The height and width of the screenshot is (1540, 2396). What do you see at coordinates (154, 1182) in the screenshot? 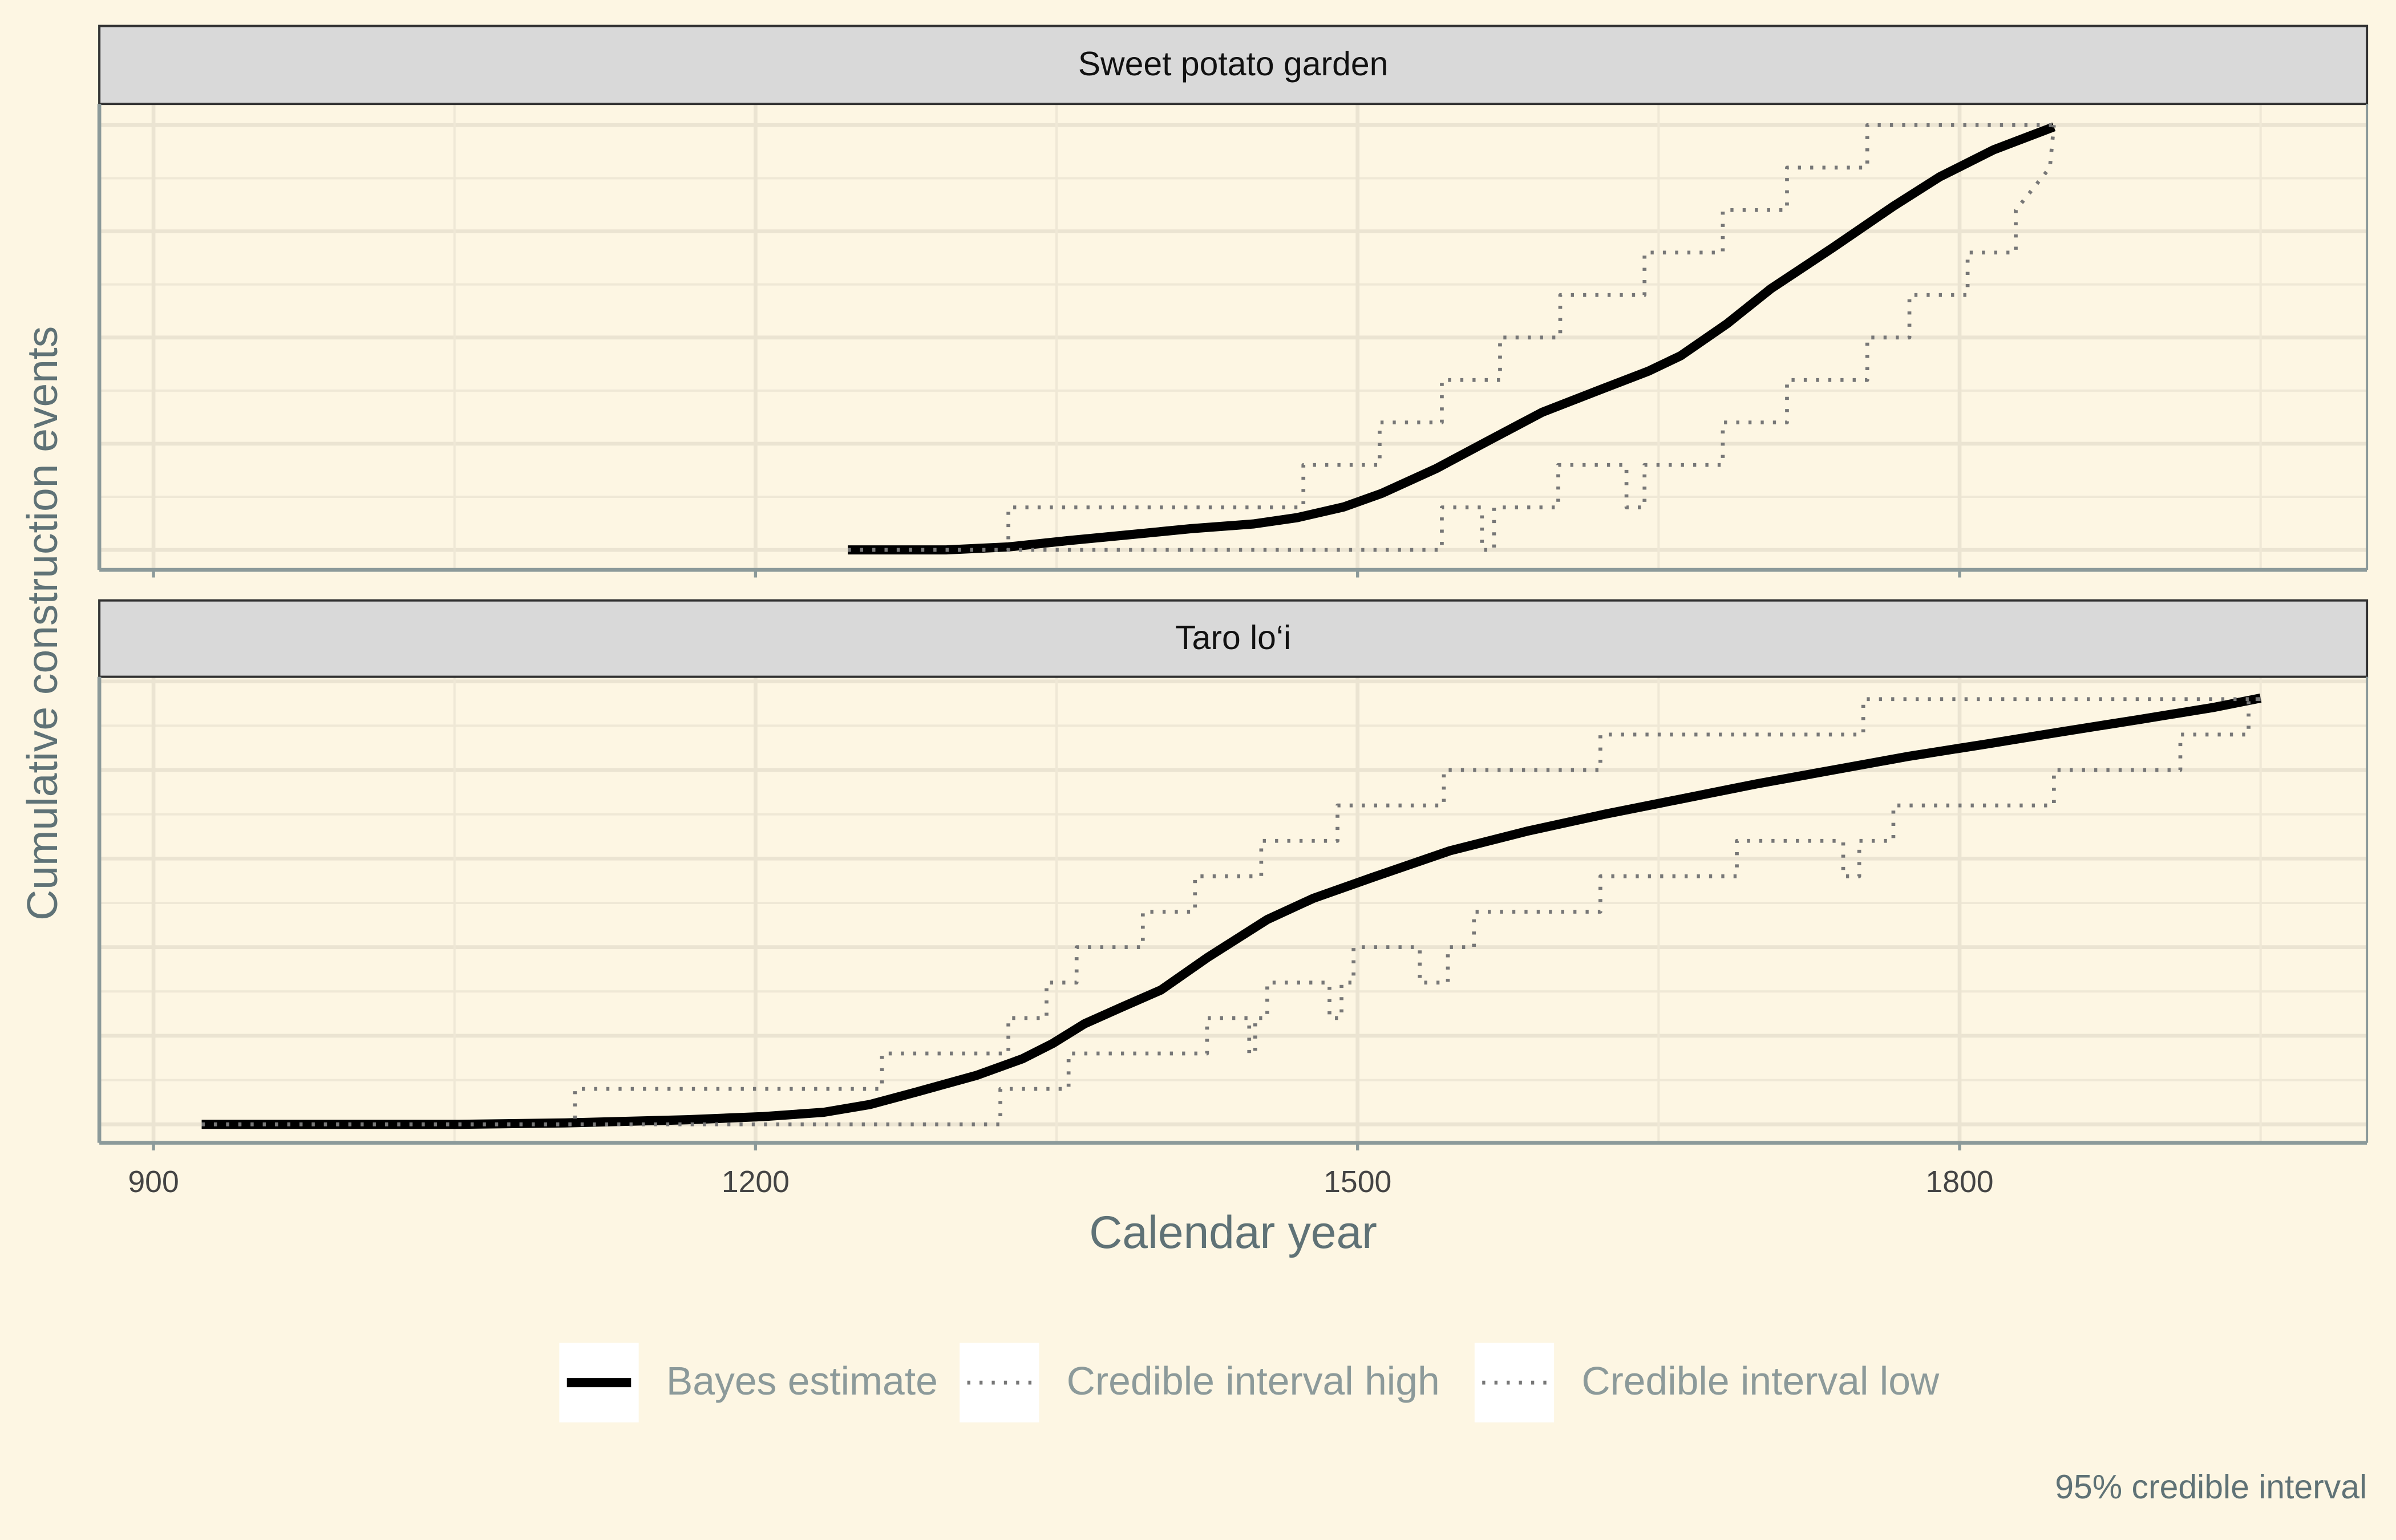
I see `x-tick-label: 900` at bounding box center [154, 1182].